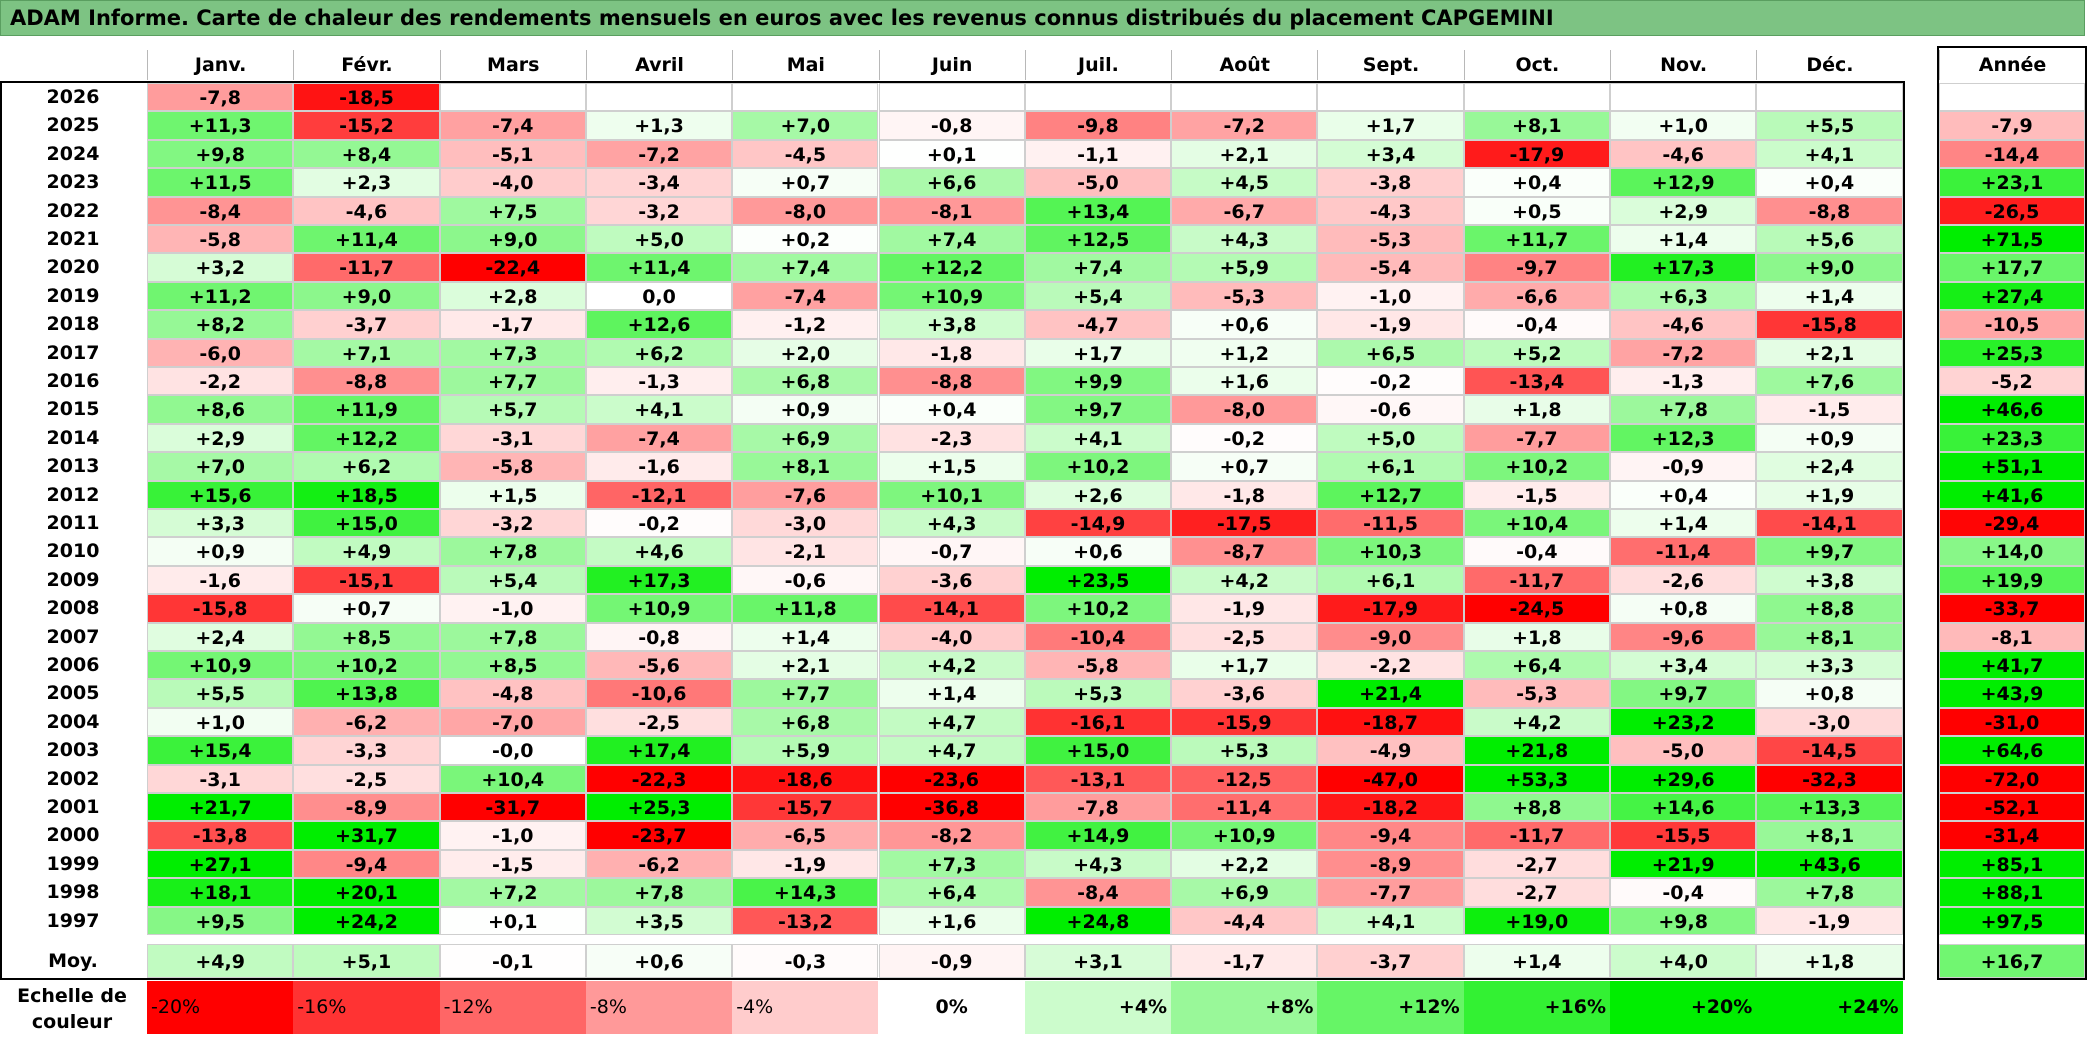 Image resolution: width=2087 pixels, height=1037 pixels. I want to click on heatmap-cell: -5,3, so click(1244, 296).